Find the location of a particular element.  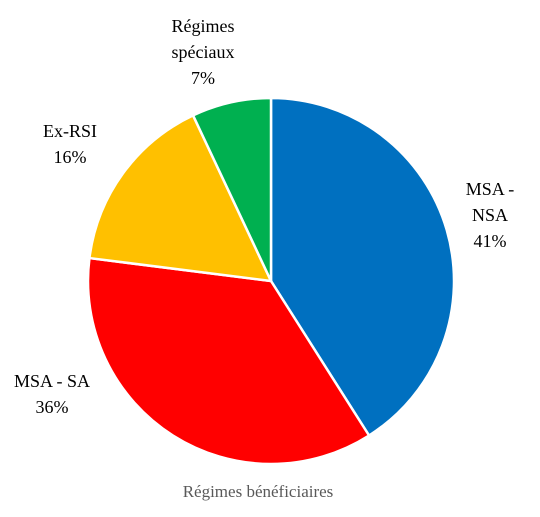

pie-category-label: Régimes is located at coordinates (203, 26).